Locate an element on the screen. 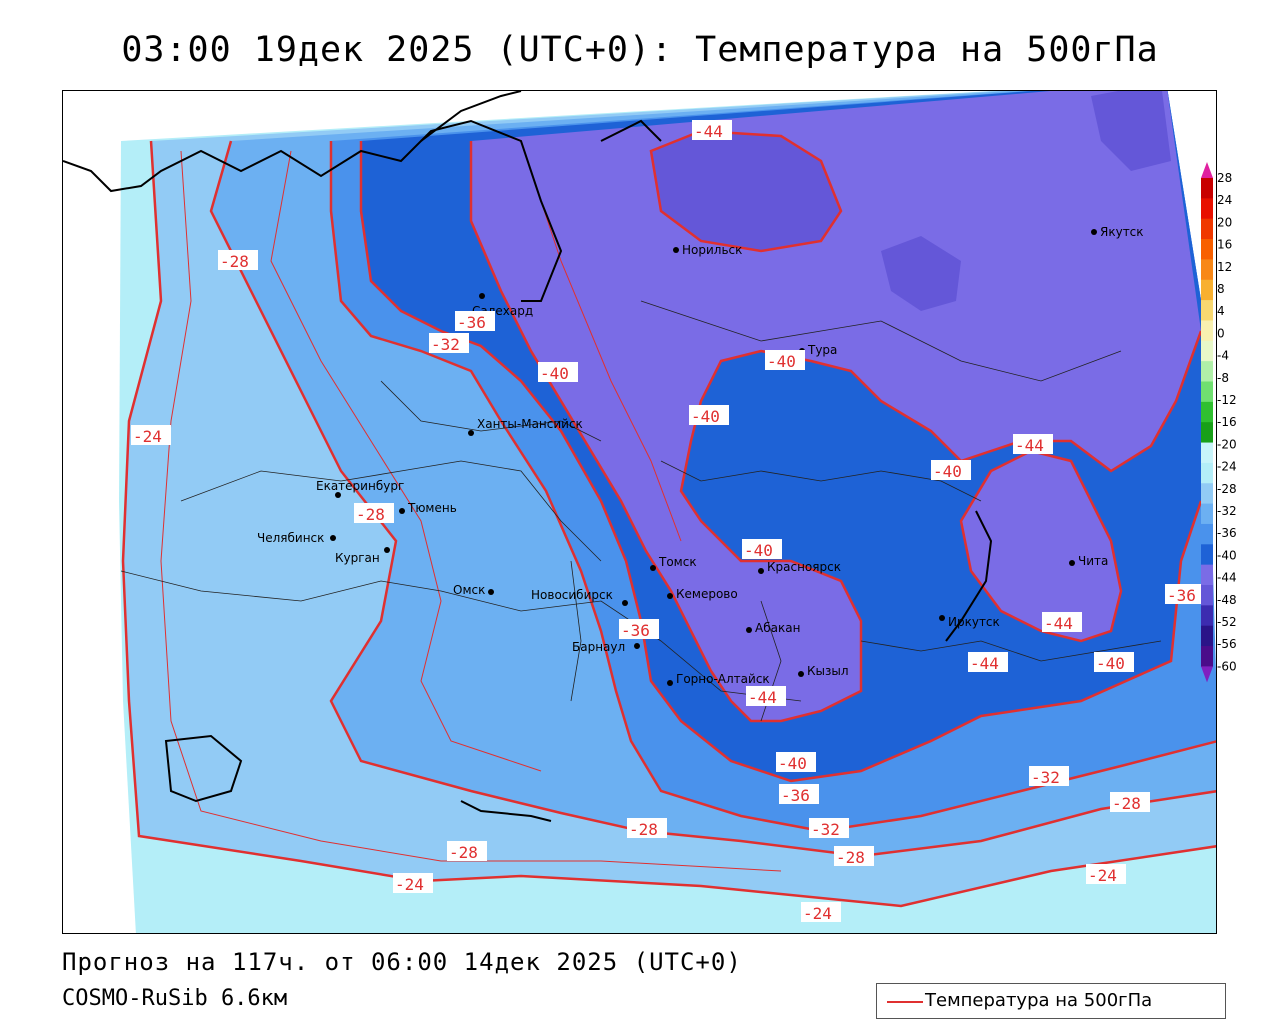 This screenshot has height=1024, width=1280. band-minus-48-north is located at coordinates (746, 191).